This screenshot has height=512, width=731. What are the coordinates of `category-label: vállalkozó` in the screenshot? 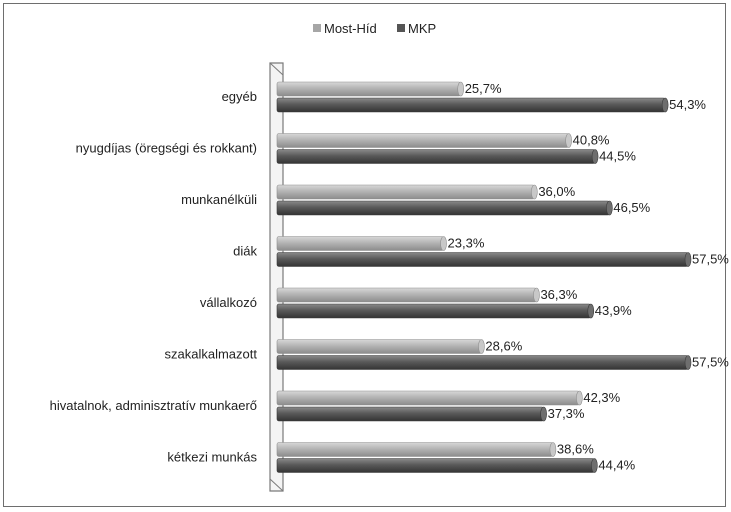 It's located at (228, 302).